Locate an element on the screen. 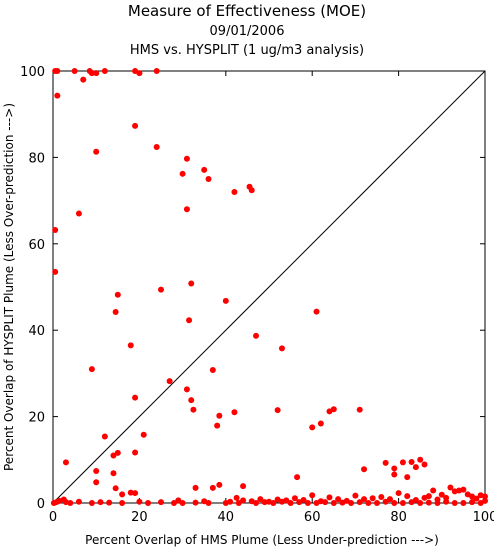 This screenshot has height=551, width=494. x-tick-label: 0 is located at coordinates (53, 517).